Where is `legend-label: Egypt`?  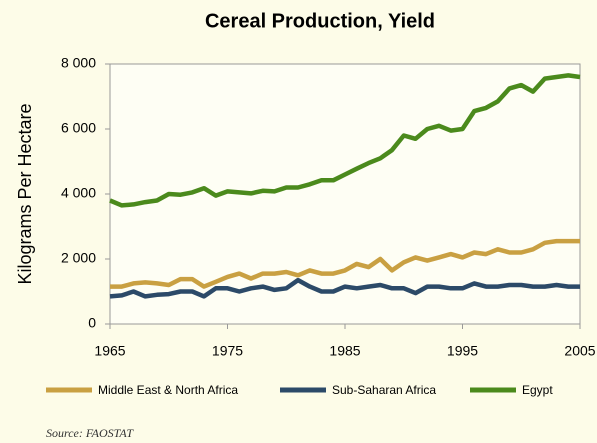
legend-label: Egypt is located at coordinates (537, 390).